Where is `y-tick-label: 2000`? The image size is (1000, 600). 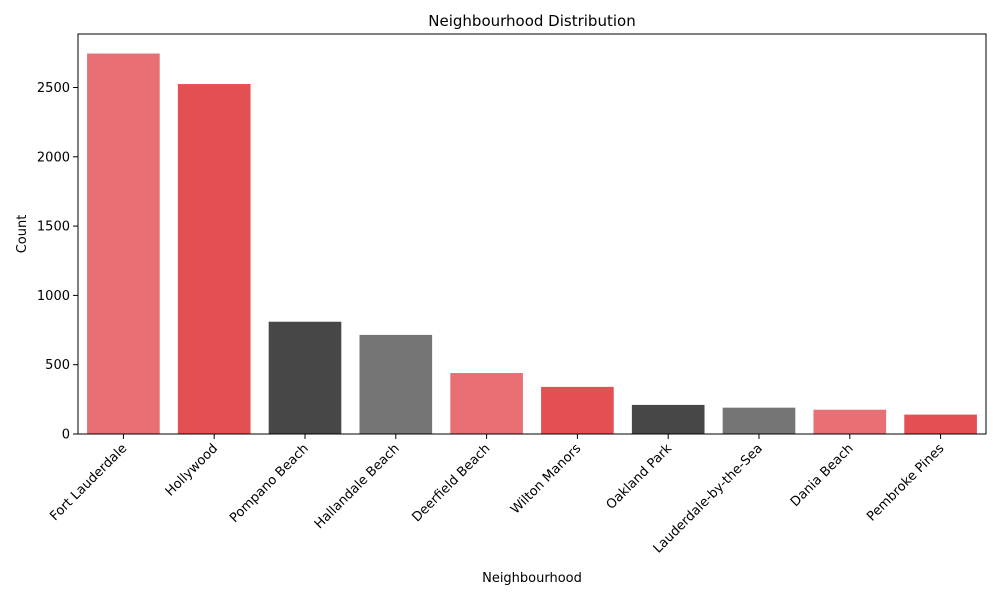 y-tick-label: 2000 is located at coordinates (53, 157).